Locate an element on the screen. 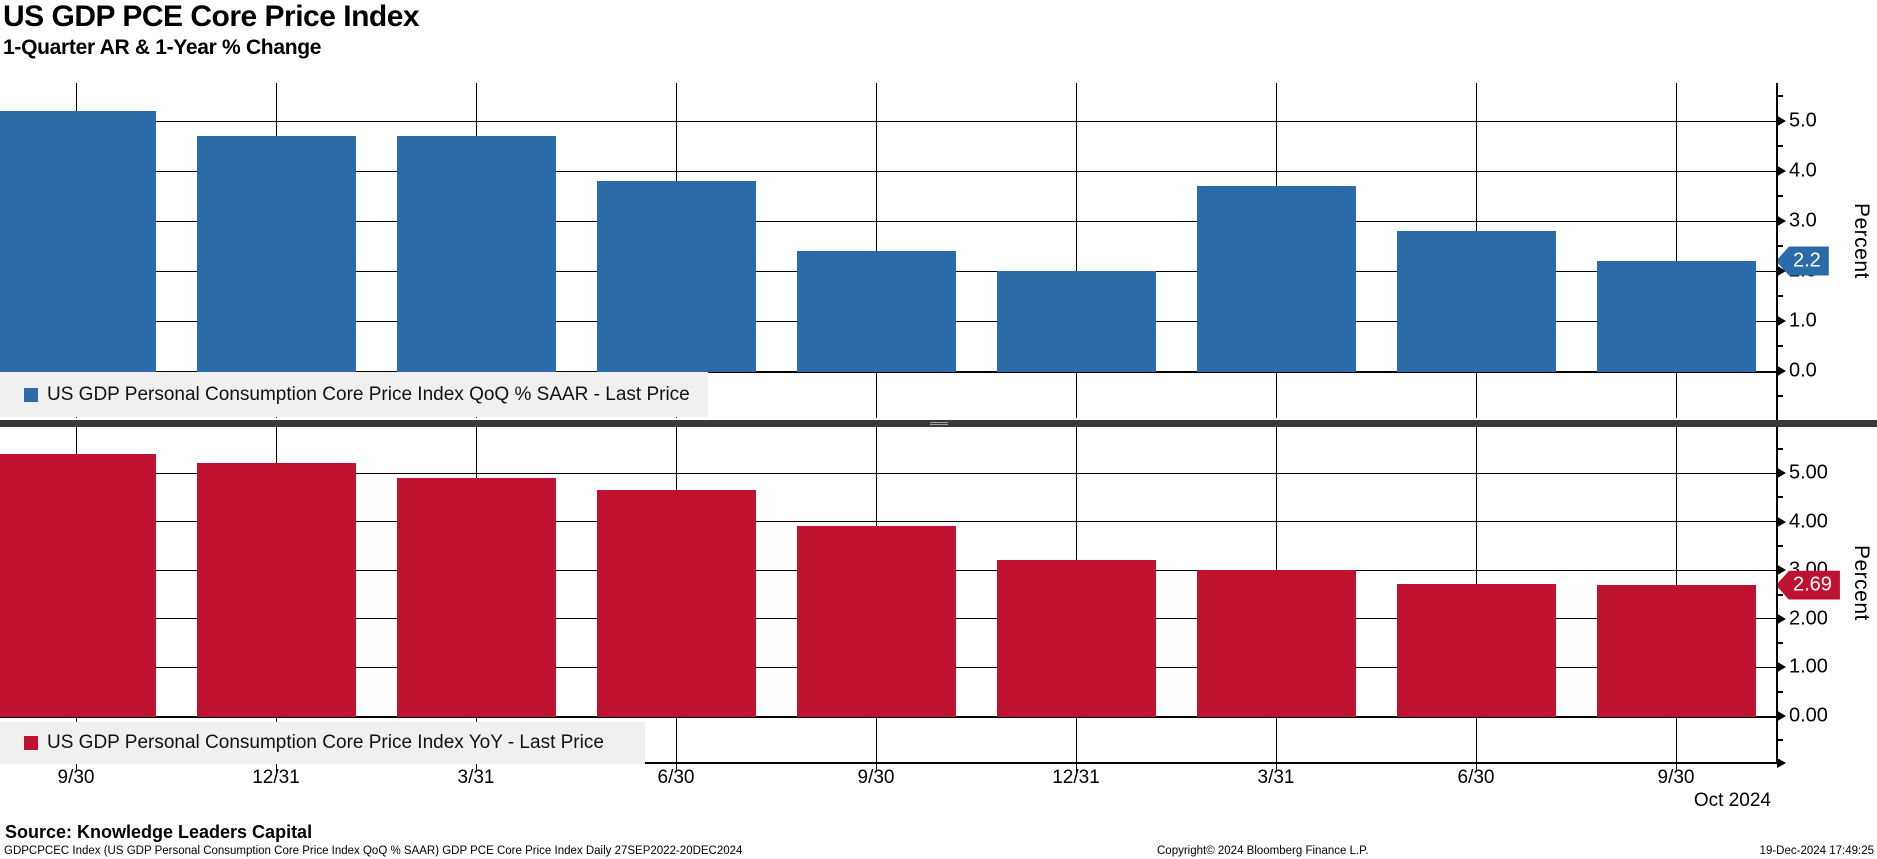  y-axis-tick-label: 1.0 is located at coordinates (1803, 320).